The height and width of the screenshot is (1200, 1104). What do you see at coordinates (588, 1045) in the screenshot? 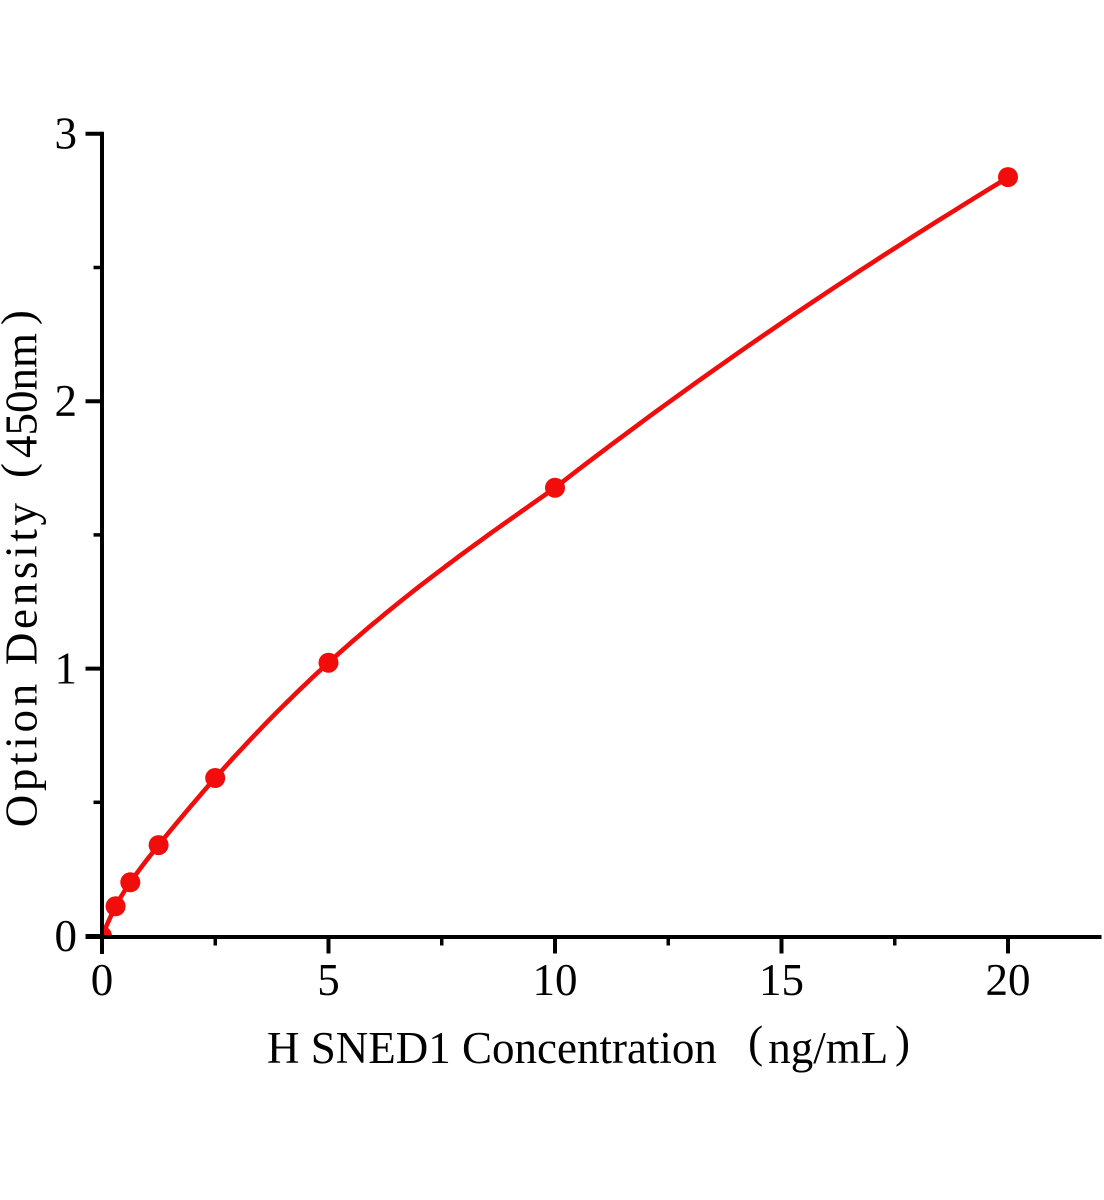
I see `svg-text: H SNED1 Concentration(ng/mL)` at bounding box center [588, 1045].